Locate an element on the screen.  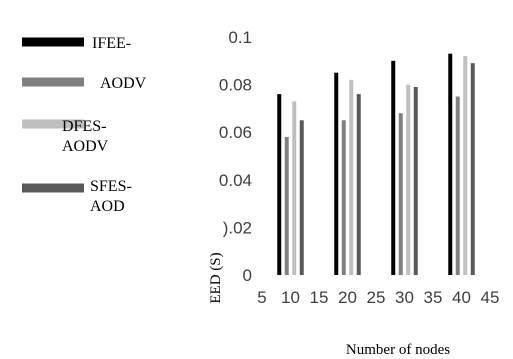
y-tick-label: 0.06 is located at coordinates (235, 132).